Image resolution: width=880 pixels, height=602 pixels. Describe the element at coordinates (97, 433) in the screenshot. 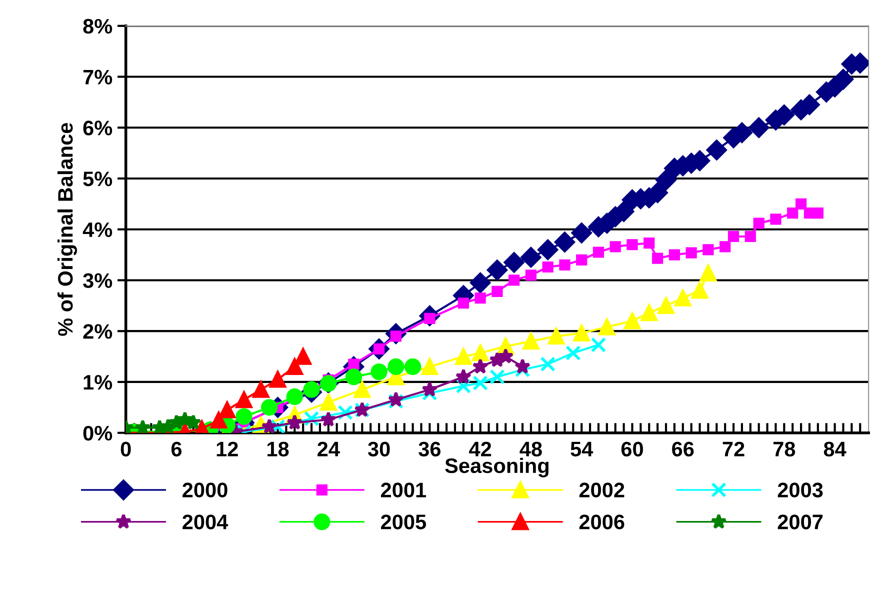

I see `y-tick-label: 0%` at that location.